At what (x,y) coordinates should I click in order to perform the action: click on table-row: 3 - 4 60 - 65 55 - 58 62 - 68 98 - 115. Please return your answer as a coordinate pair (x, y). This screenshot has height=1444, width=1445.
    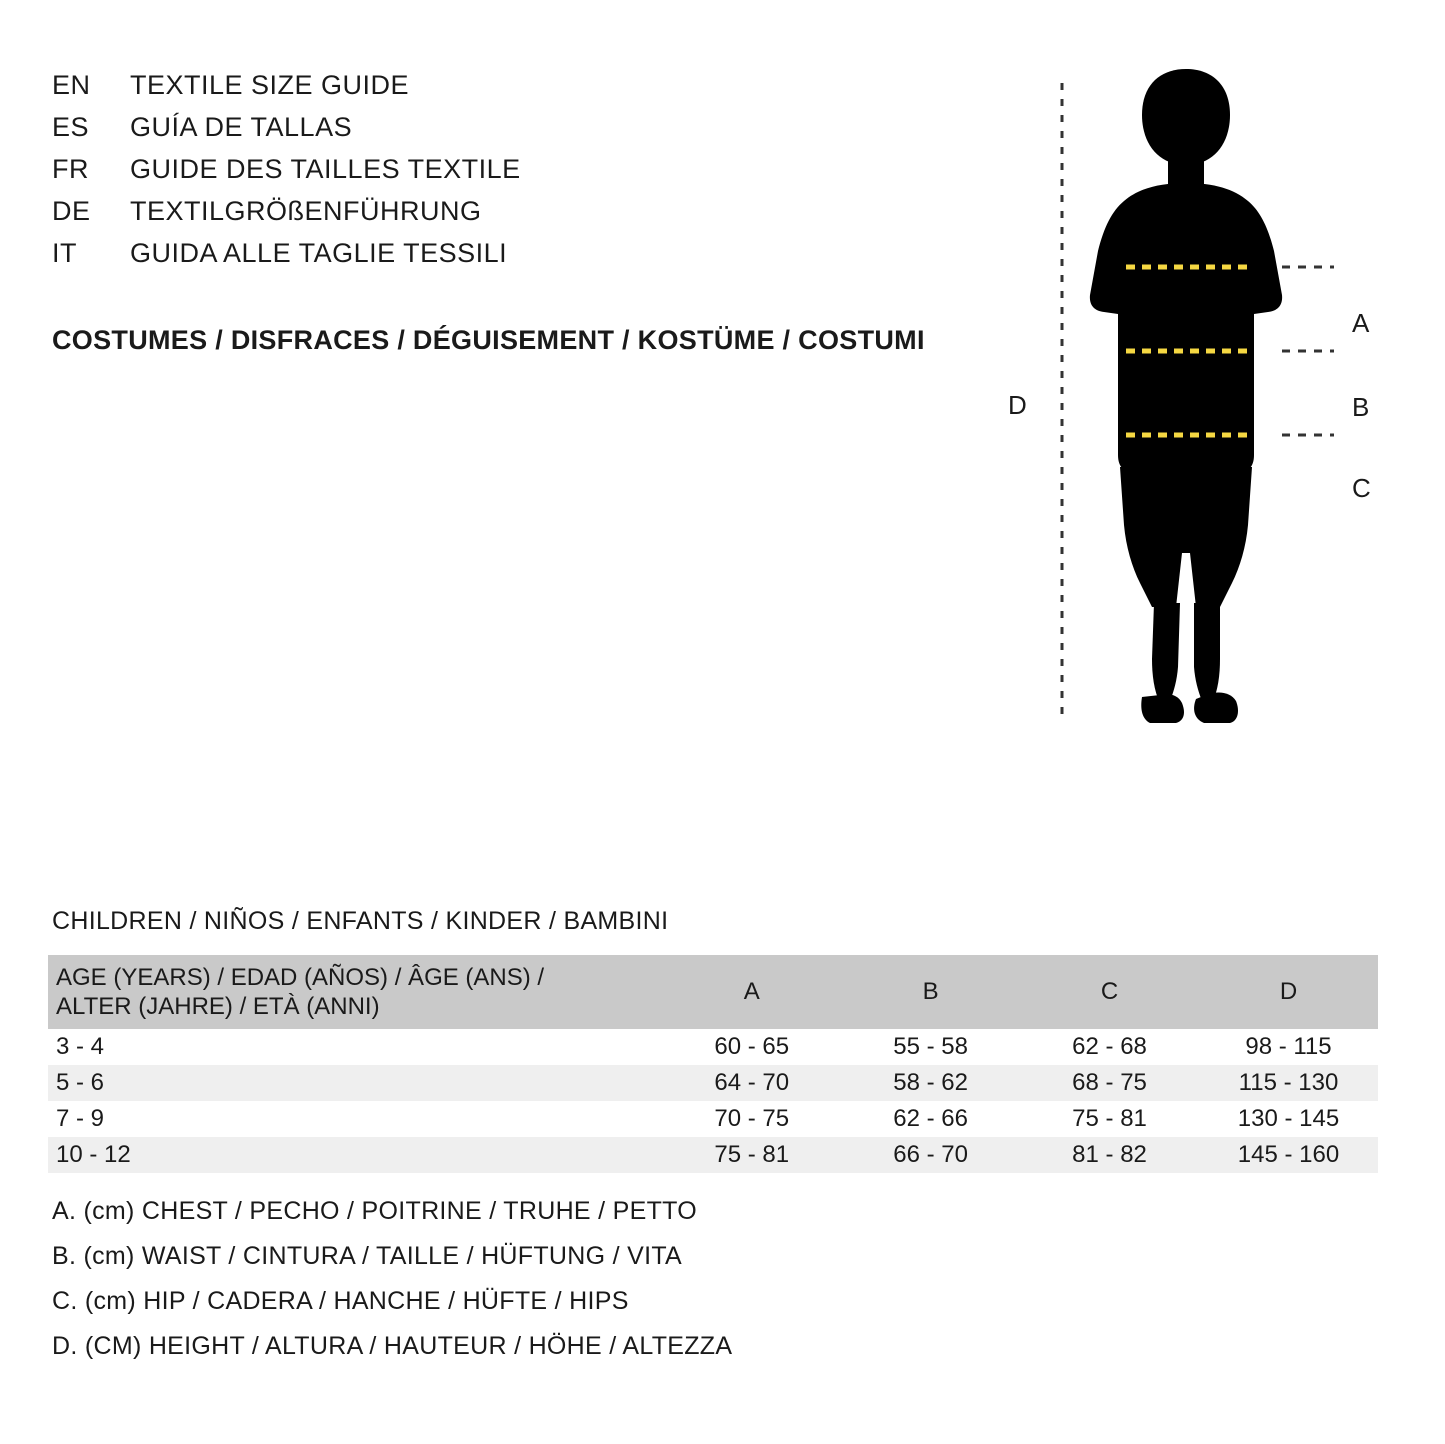
    Looking at the image, I should click on (713, 1047).